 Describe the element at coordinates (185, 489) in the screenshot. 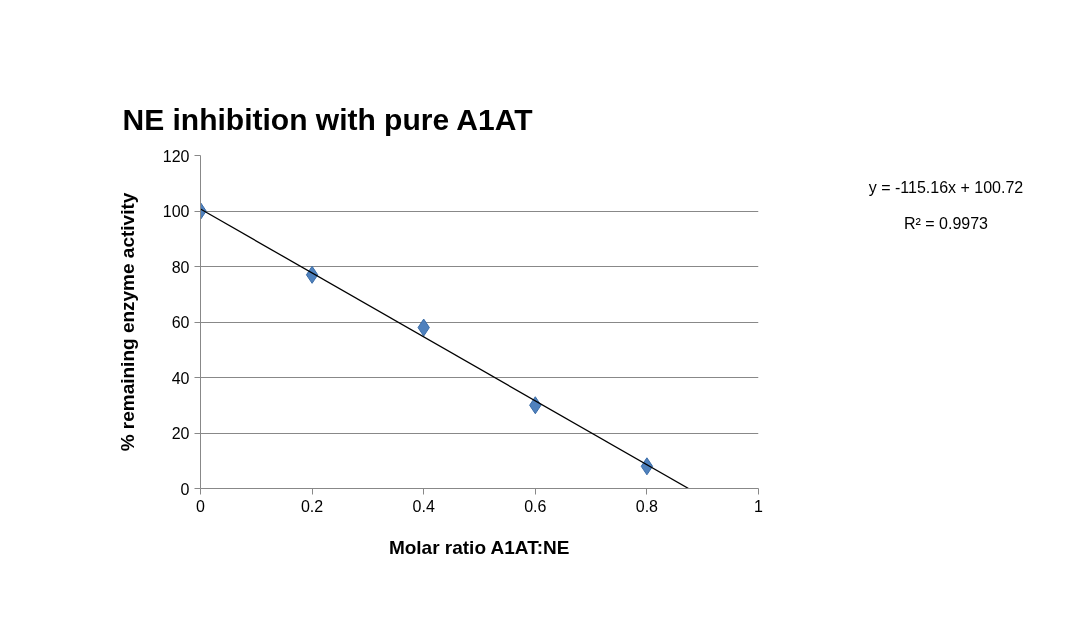

I see `y-tick-label: 0` at that location.